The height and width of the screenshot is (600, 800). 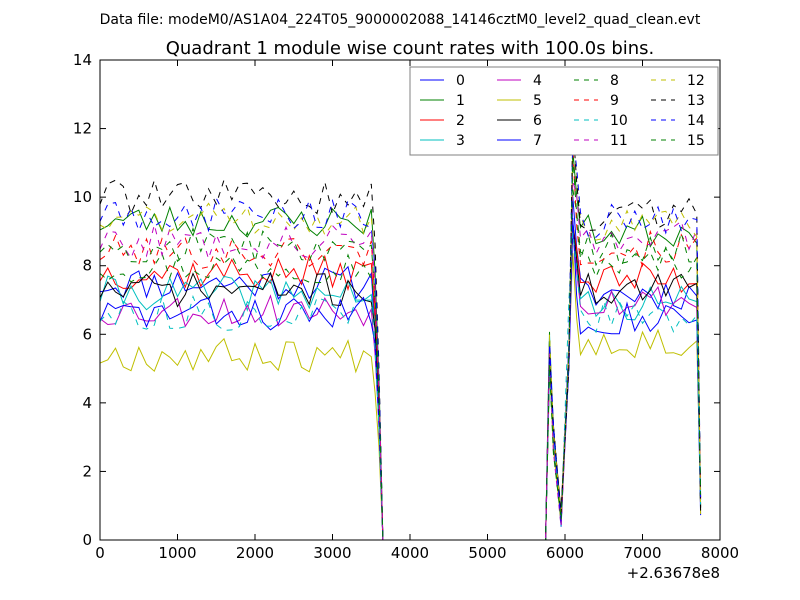 What do you see at coordinates (673, 573) in the screenshot?
I see `x-offset-label: +2.63678e8` at bounding box center [673, 573].